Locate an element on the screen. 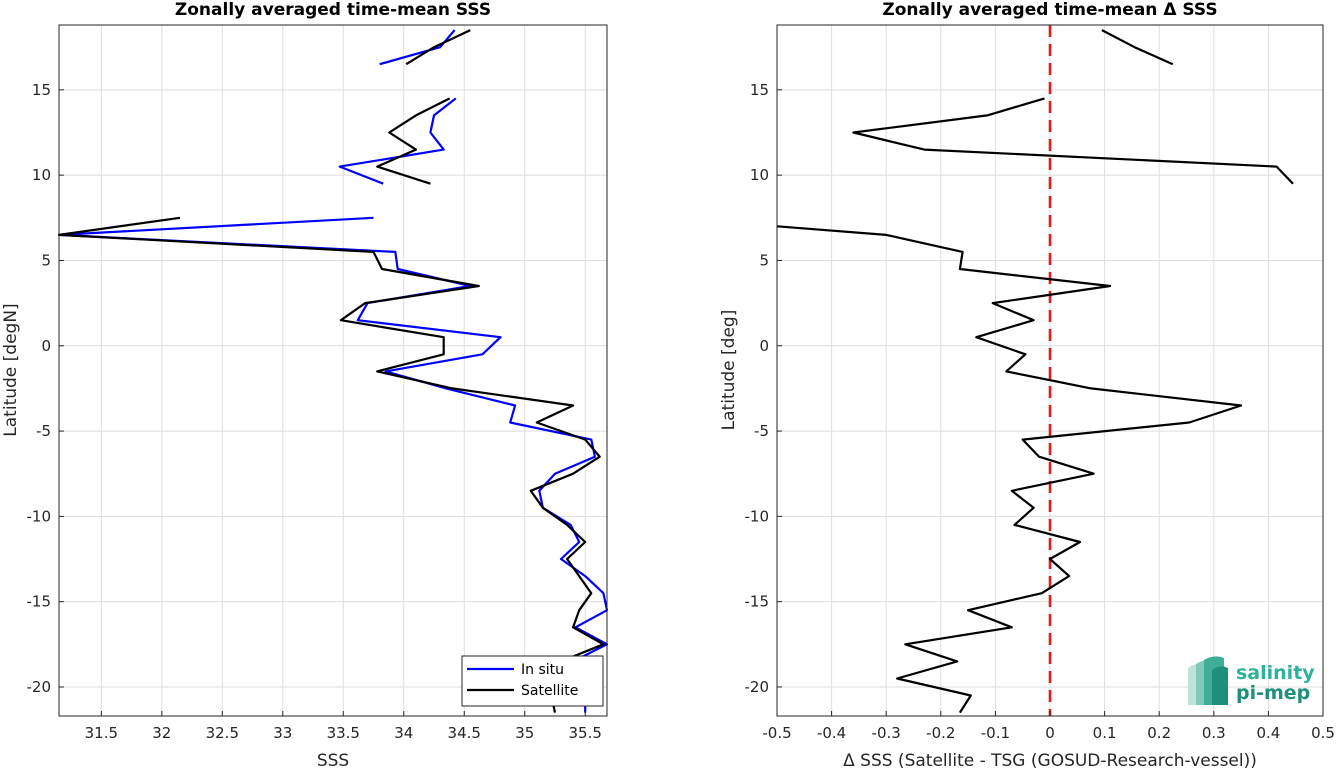  x-tick-label: 33 is located at coordinates (282, 733).